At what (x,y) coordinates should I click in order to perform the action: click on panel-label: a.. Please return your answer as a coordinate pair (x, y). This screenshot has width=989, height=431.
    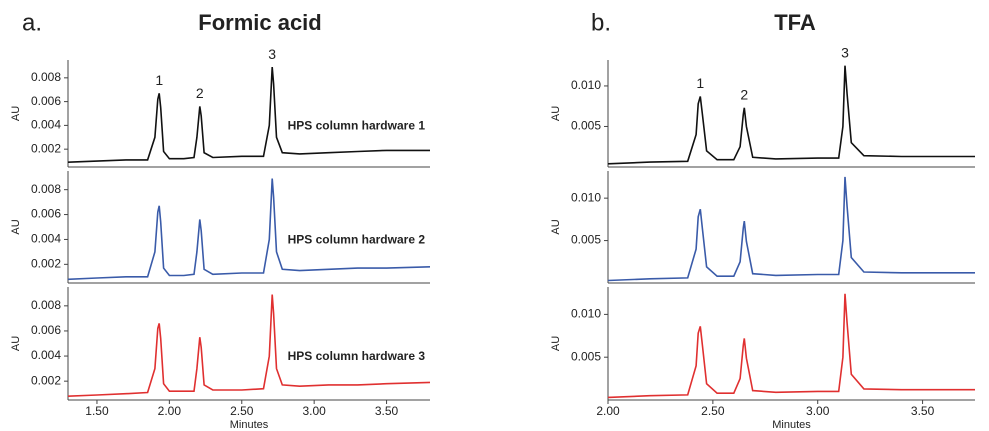
    Looking at the image, I should click on (32, 22).